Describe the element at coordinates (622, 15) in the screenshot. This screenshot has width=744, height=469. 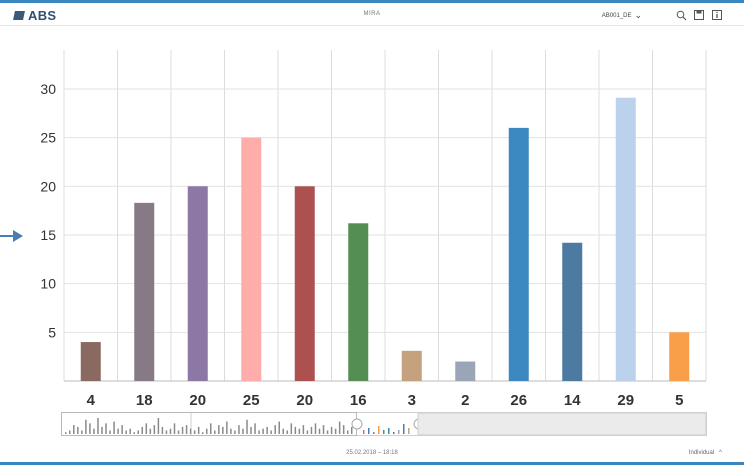
I see `user-dropdown: AB001_DE ⌄` at that location.